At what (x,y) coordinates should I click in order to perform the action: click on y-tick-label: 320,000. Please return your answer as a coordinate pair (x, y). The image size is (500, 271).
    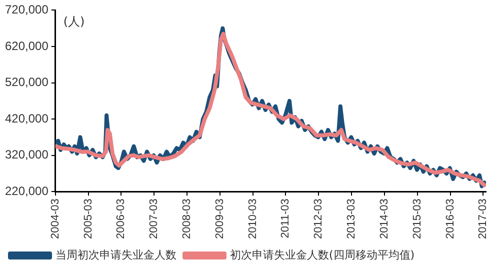
    Looking at the image, I should click on (26, 155).